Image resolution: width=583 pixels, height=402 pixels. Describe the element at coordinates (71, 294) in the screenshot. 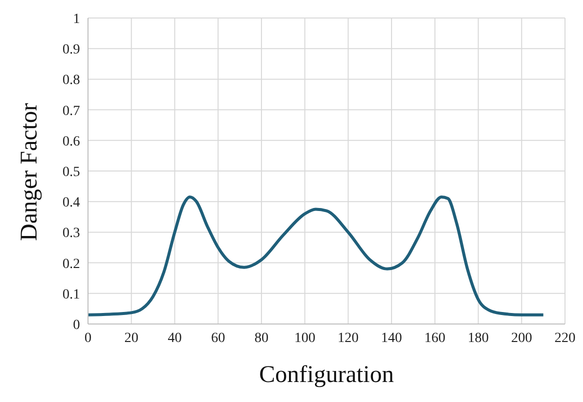

I see `y-tick-label: 0.1` at that location.